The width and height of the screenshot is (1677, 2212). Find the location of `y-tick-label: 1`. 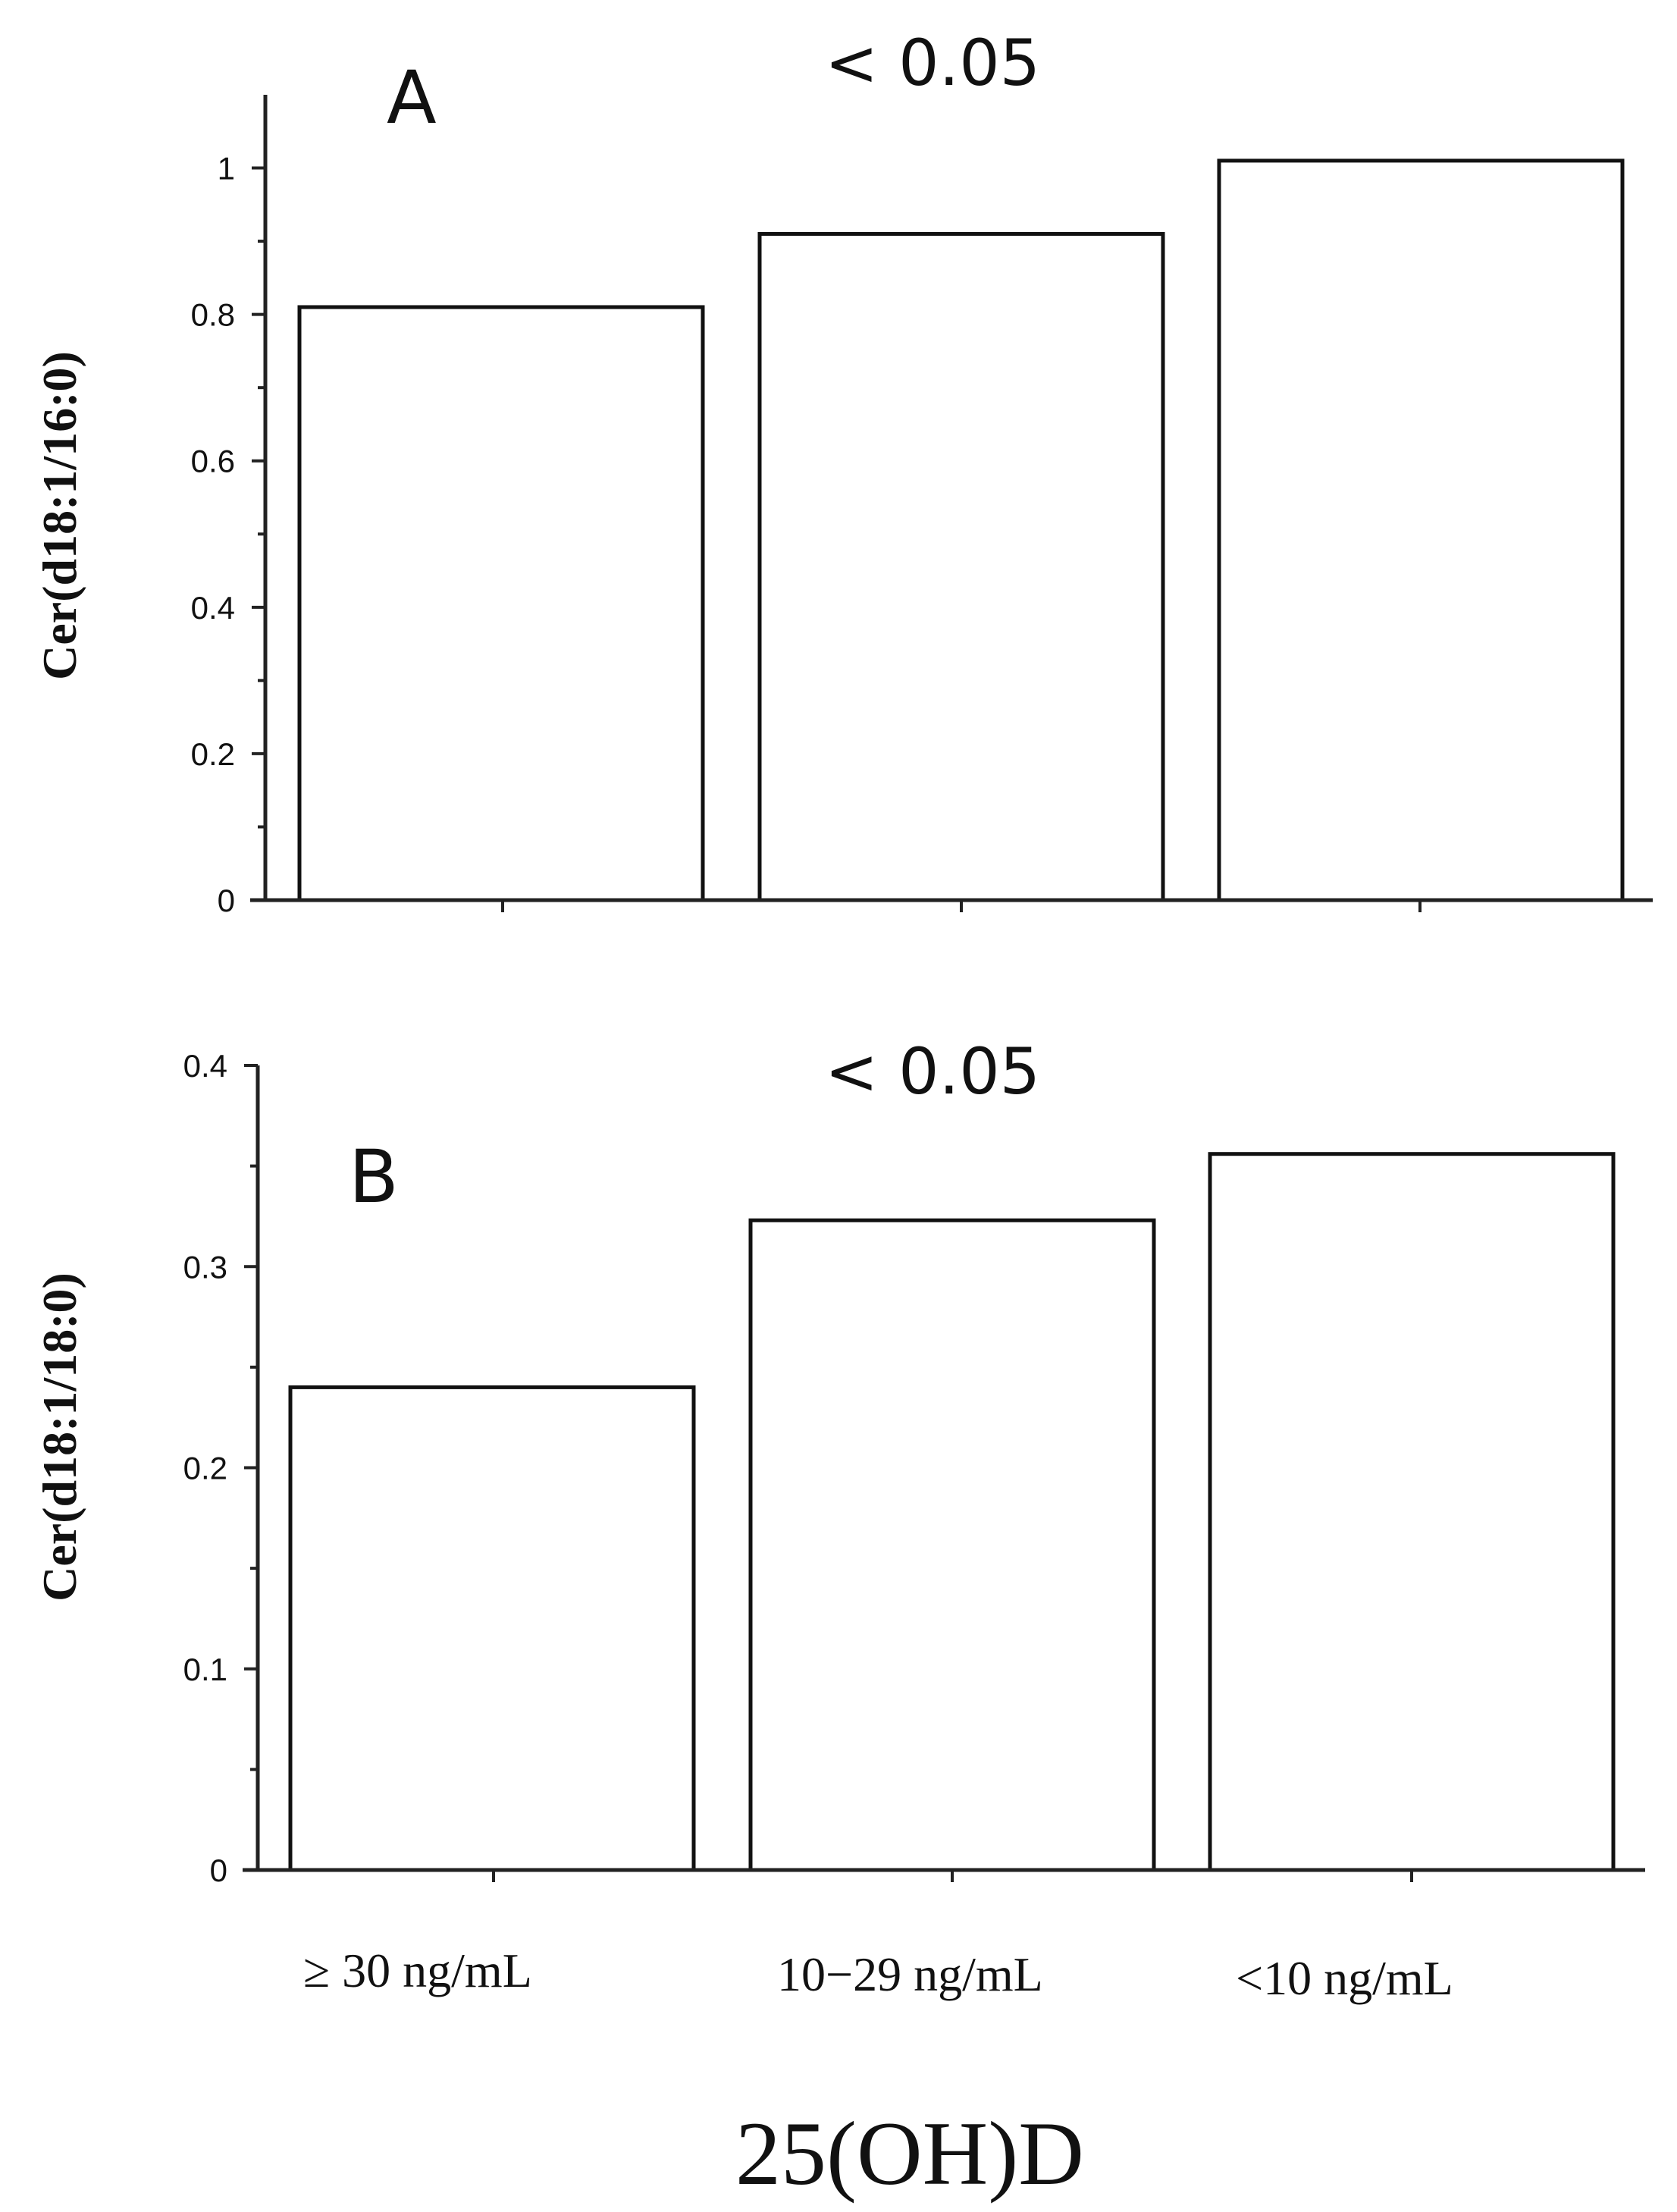

y-tick-label: 1 is located at coordinates (226, 169).